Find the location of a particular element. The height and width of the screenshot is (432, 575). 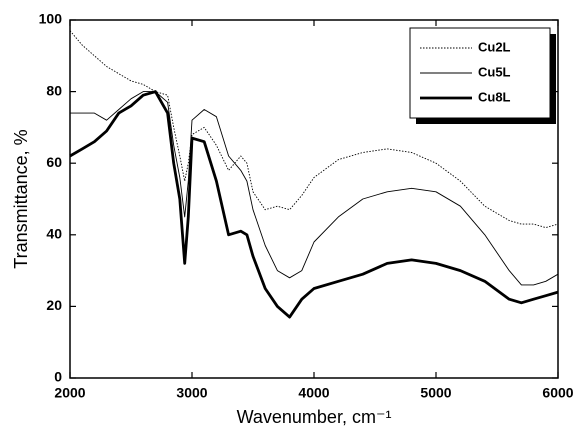

x-tick-label: 4000 is located at coordinates (313, 393).